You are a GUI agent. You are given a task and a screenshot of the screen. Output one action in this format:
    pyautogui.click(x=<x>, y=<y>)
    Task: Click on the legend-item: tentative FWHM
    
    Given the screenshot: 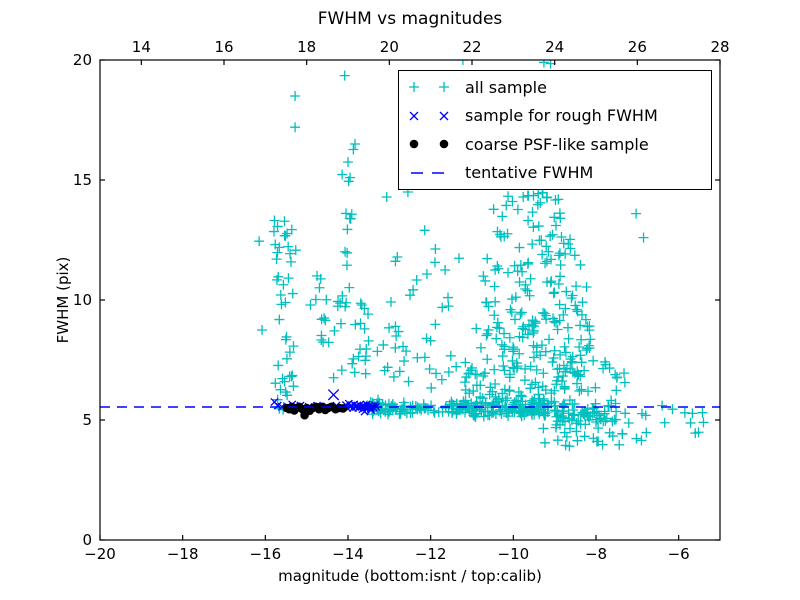 What is the action you would take?
    pyautogui.click(x=555, y=173)
    